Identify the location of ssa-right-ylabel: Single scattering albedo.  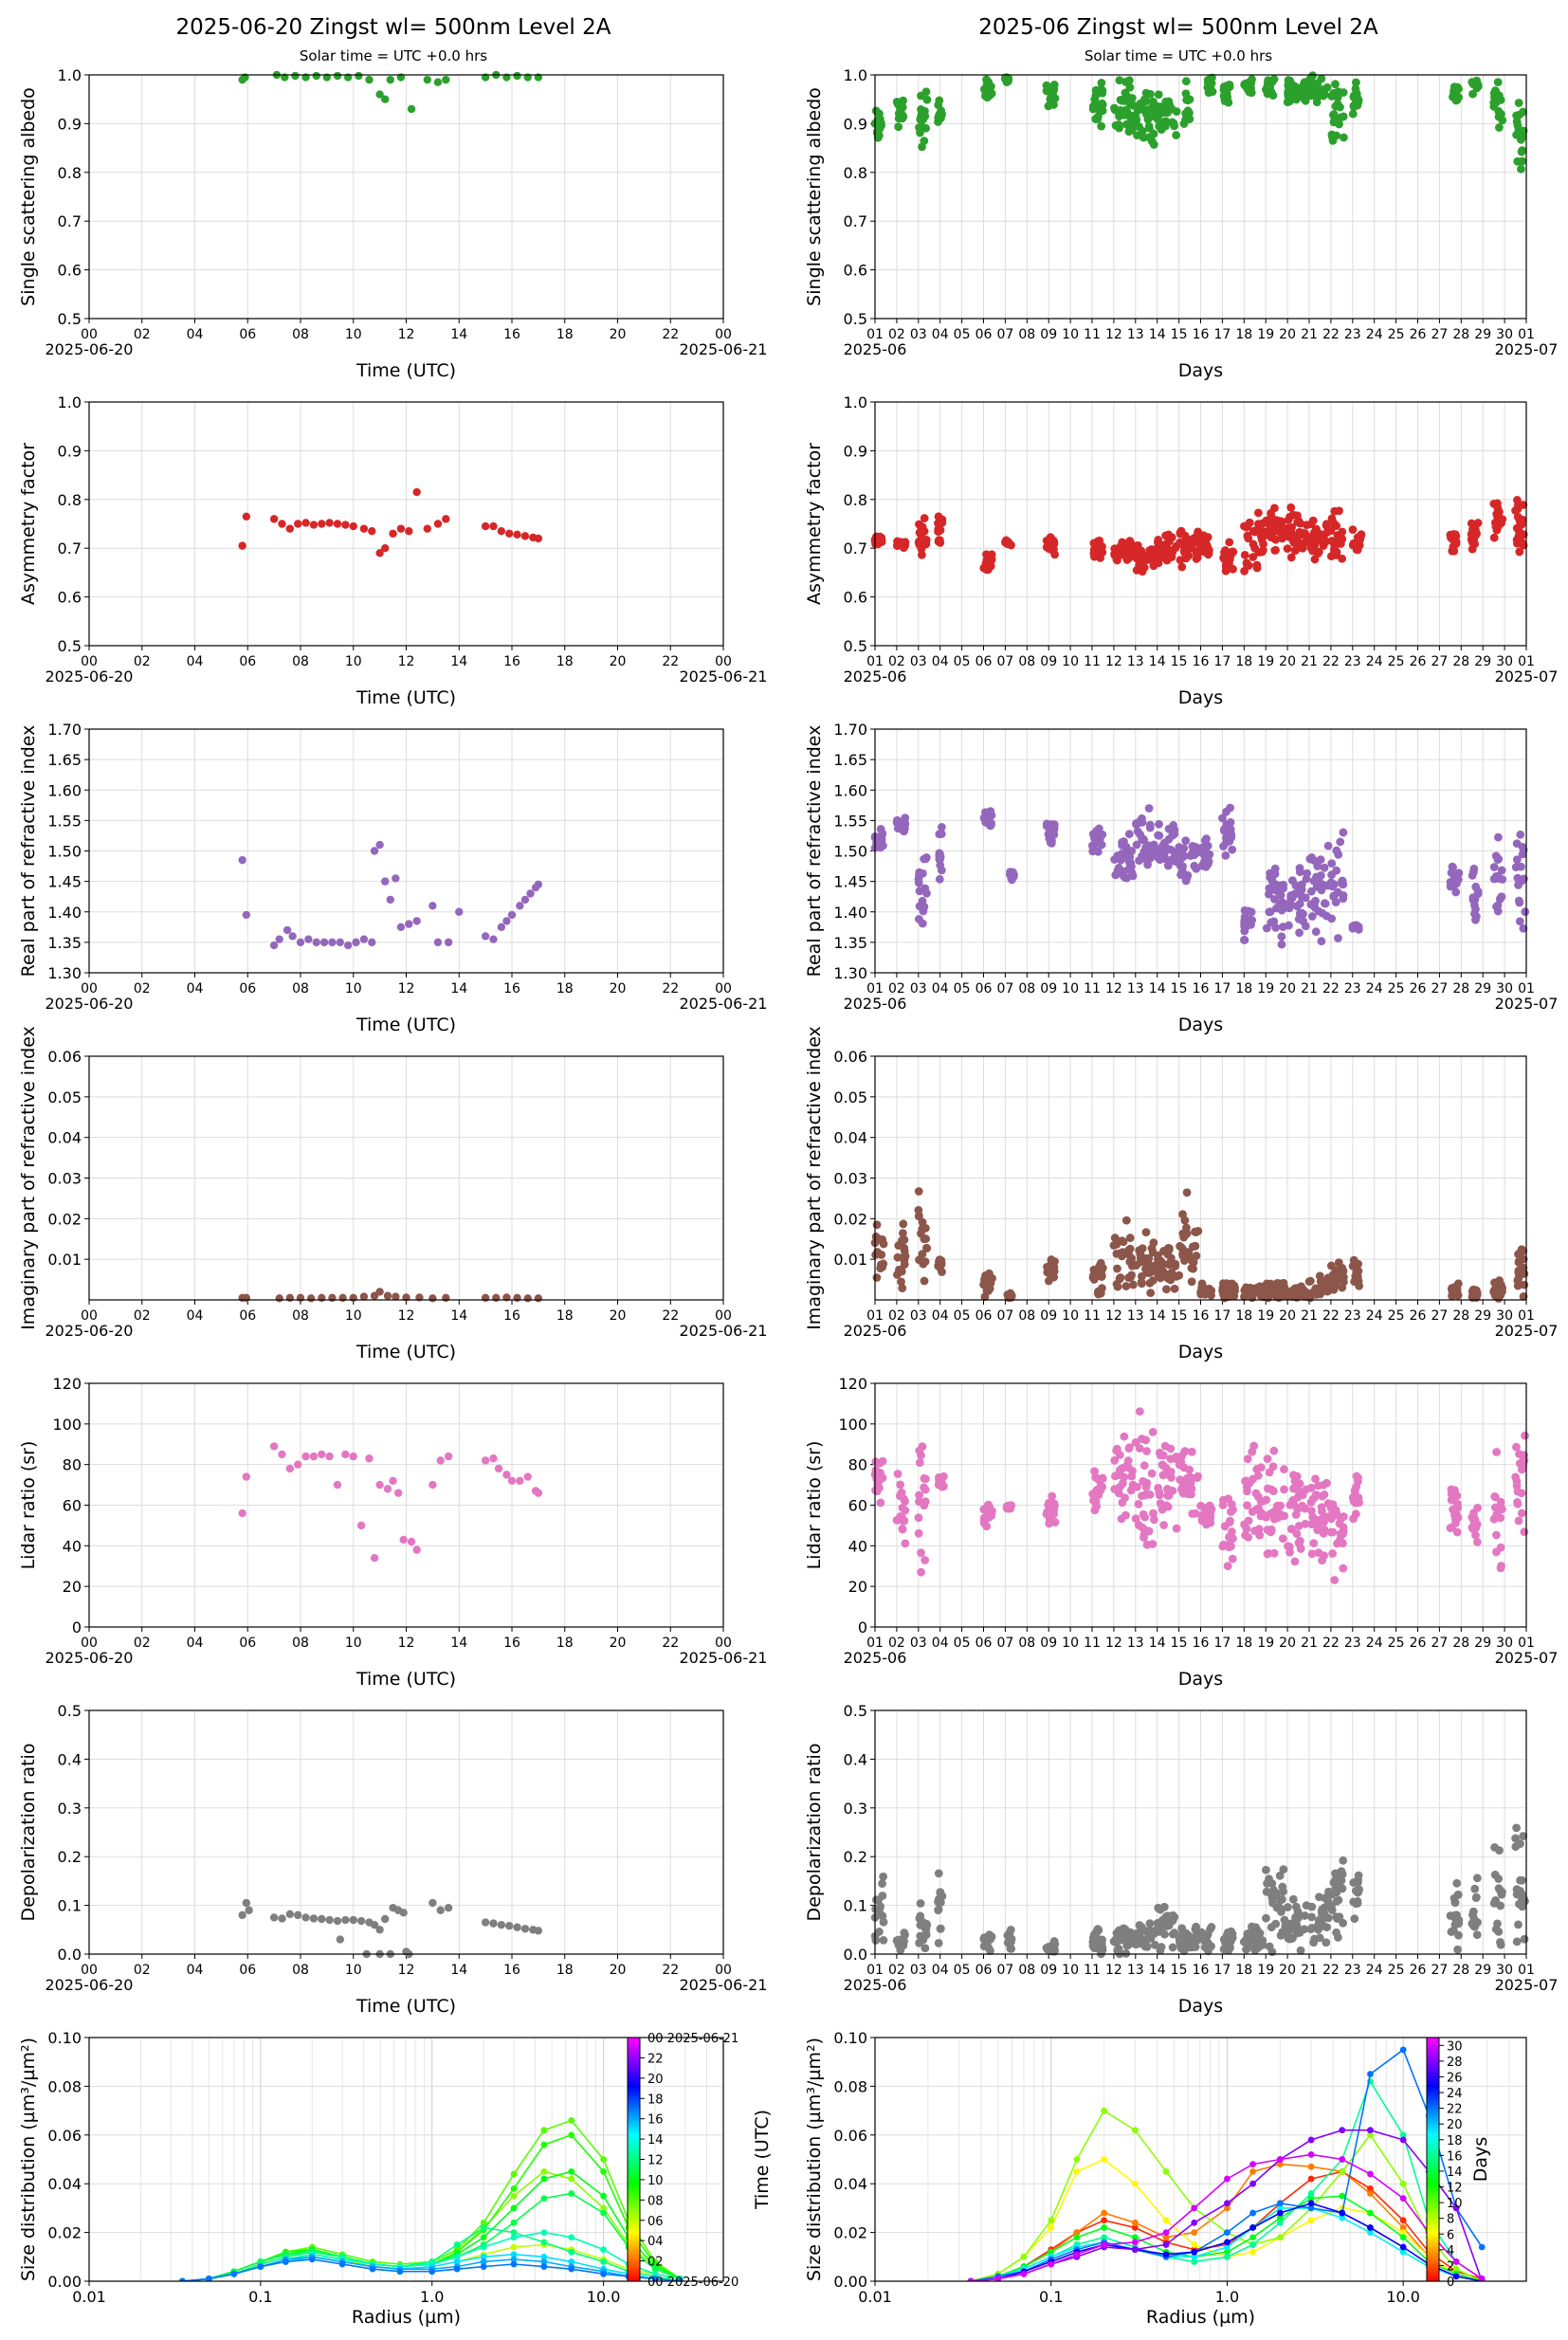
(814, 196).